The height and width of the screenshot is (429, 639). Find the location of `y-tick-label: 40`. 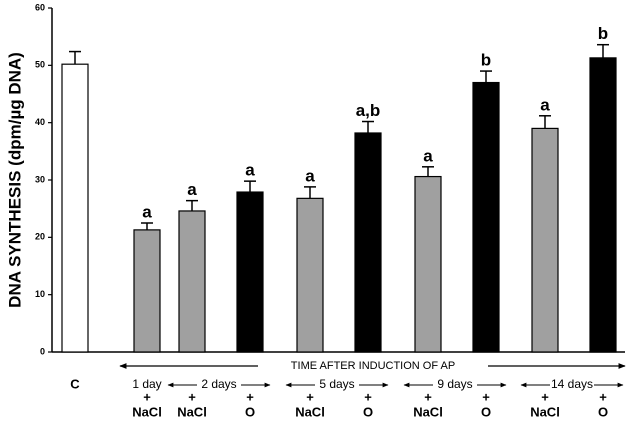

y-tick-label: 40 is located at coordinates (40, 122).